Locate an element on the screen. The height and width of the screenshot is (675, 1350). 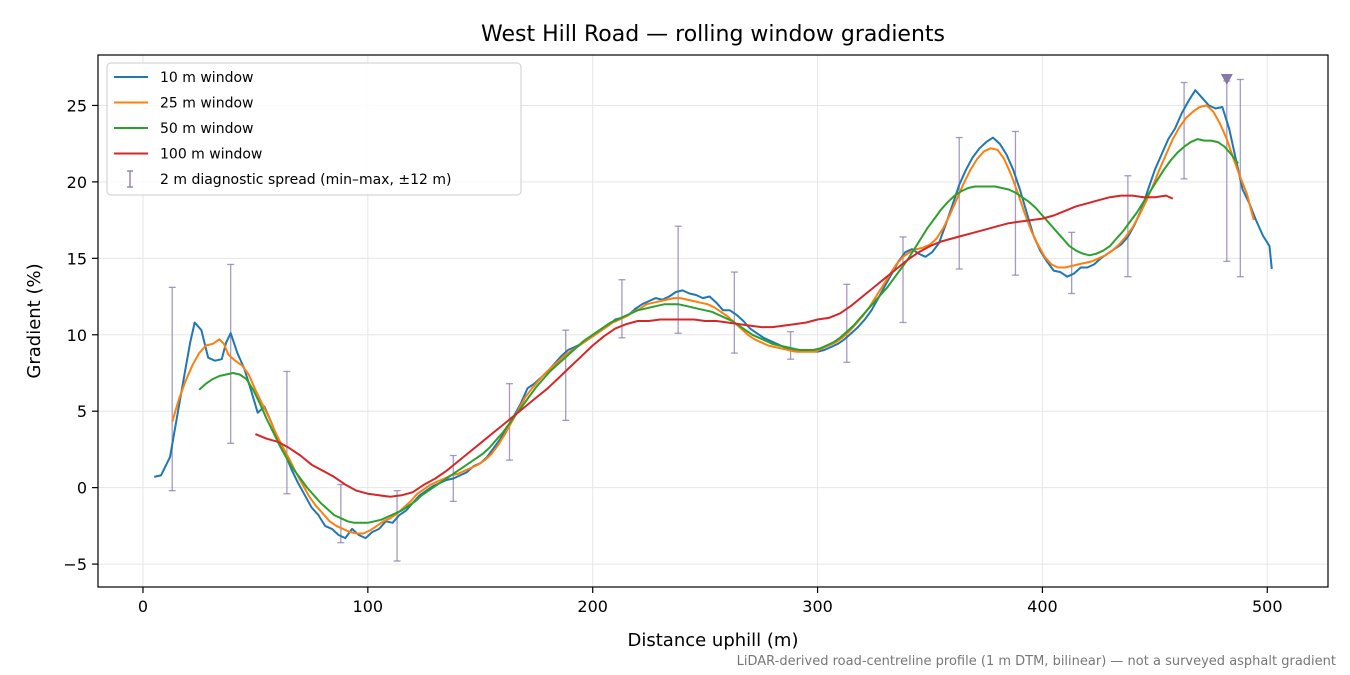
x-tick-label: 300 is located at coordinates (817, 606).